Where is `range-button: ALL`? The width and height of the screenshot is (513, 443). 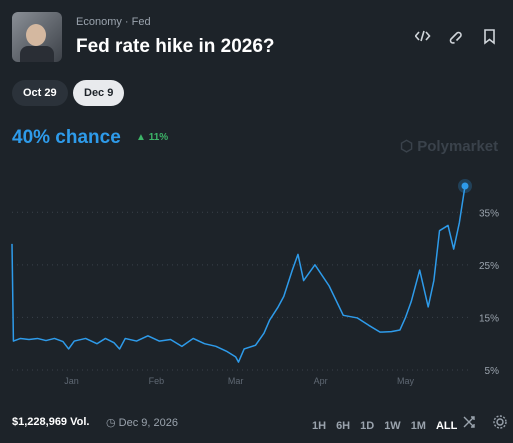
range-button: ALL is located at coordinates (446, 426).